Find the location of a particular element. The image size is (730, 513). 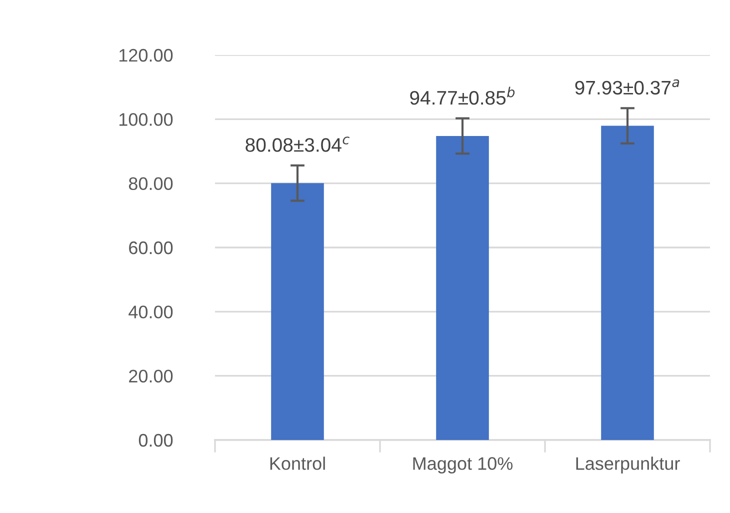

x-tick-label: Kontrol is located at coordinates (297, 463).